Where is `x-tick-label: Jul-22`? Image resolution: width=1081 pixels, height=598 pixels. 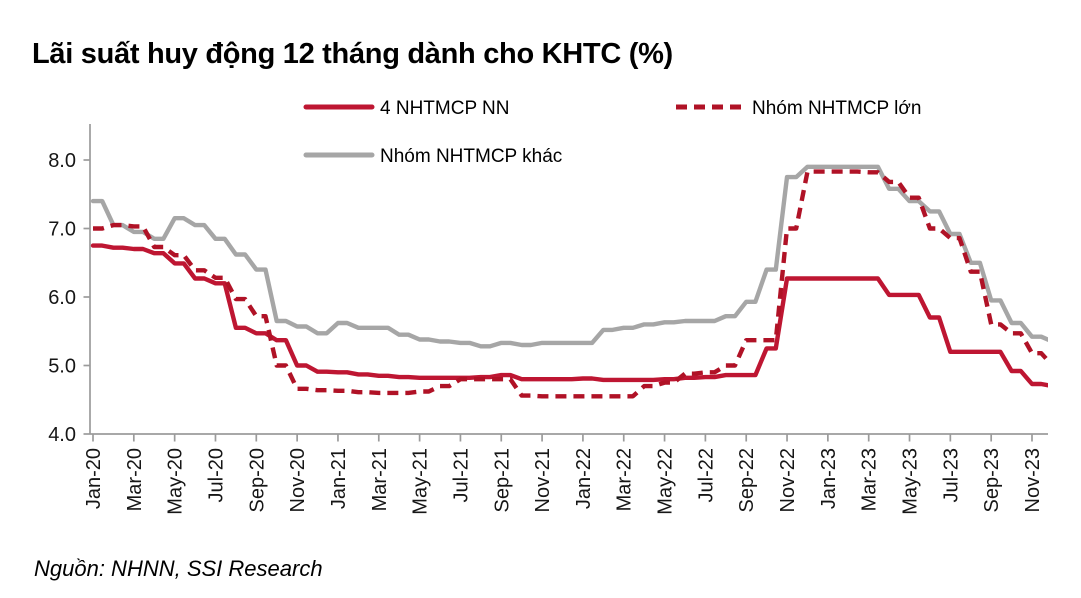 x-tick-label: Jul-22 is located at coordinates (706, 475).